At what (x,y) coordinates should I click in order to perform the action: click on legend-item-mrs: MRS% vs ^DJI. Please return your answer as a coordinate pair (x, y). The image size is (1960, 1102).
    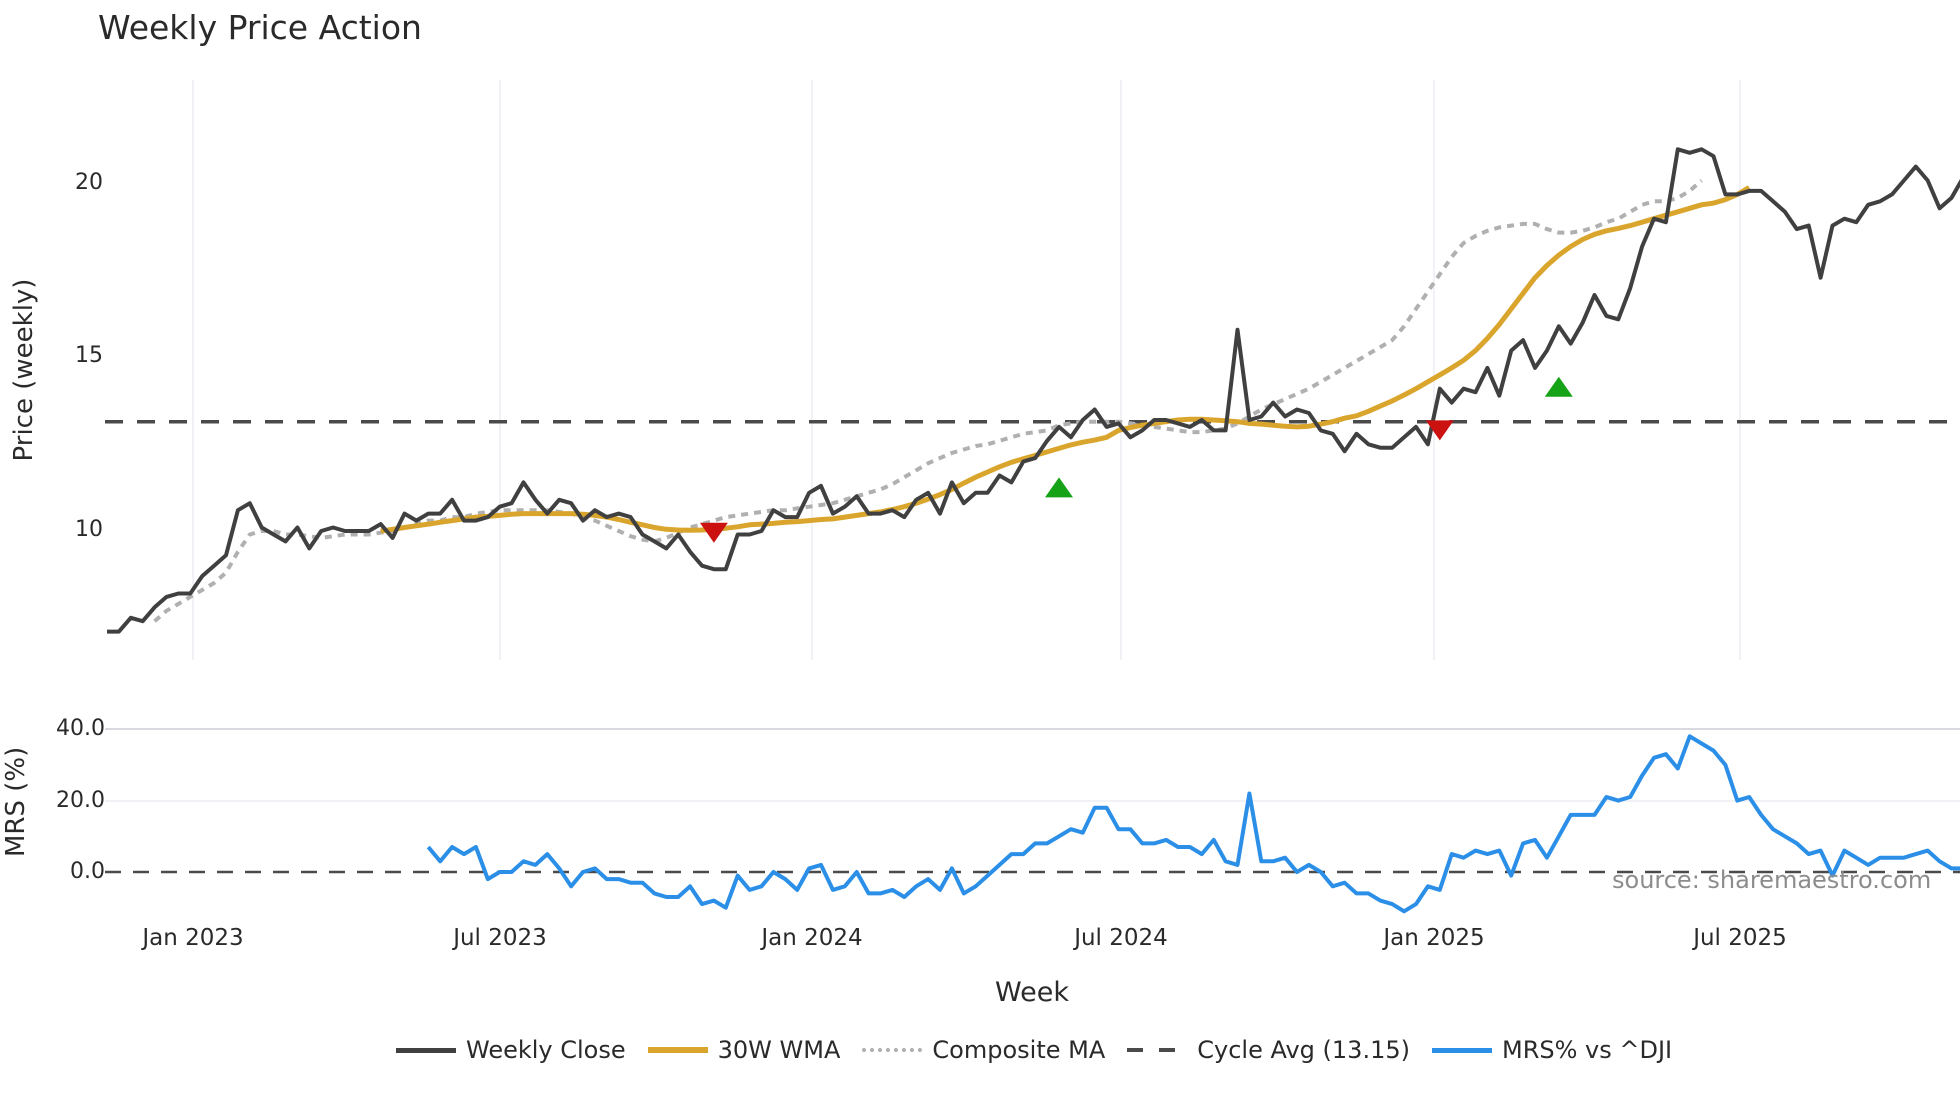
    Looking at the image, I should click on (1552, 1050).